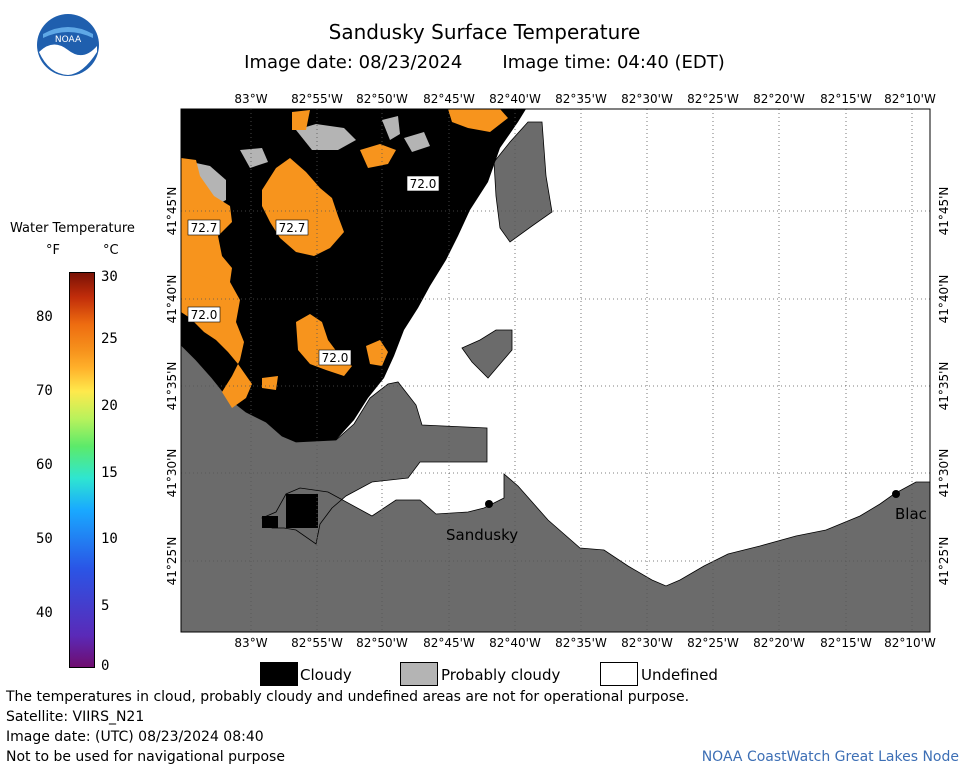 The image size is (969, 773). I want to click on c-tick-25: 25, so click(109, 339).